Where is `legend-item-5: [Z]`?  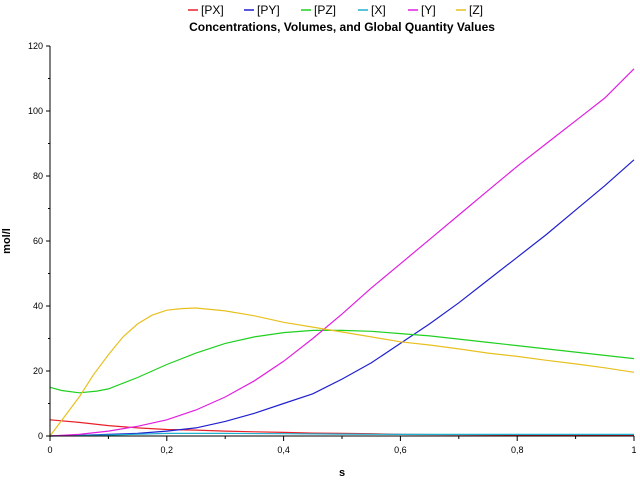 legend-item-5: [Z] is located at coordinates (469, 10).